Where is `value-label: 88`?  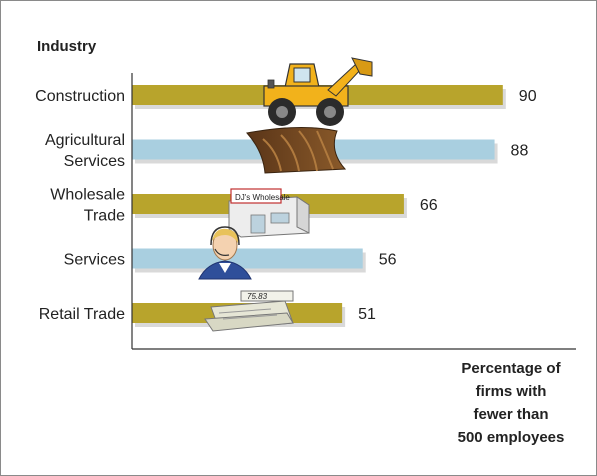
value-label: 88 is located at coordinates (520, 151).